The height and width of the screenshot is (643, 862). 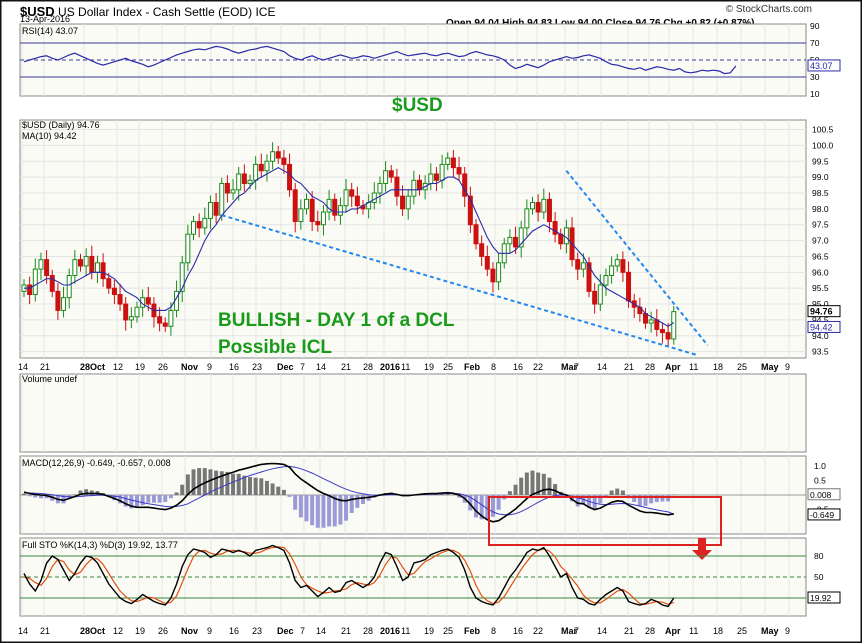 What do you see at coordinates (742, 631) in the screenshot?
I see `sto-x-label: 25` at bounding box center [742, 631].